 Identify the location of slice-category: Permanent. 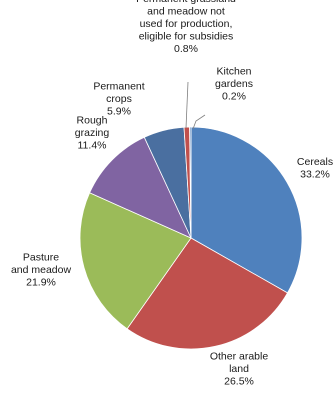
(118, 87).